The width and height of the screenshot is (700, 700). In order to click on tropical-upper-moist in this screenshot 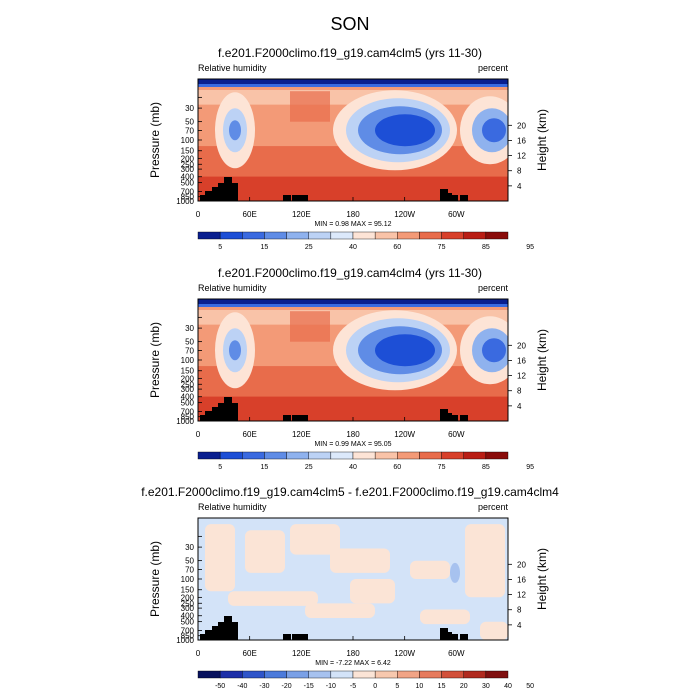, I will do `click(310, 326)`.